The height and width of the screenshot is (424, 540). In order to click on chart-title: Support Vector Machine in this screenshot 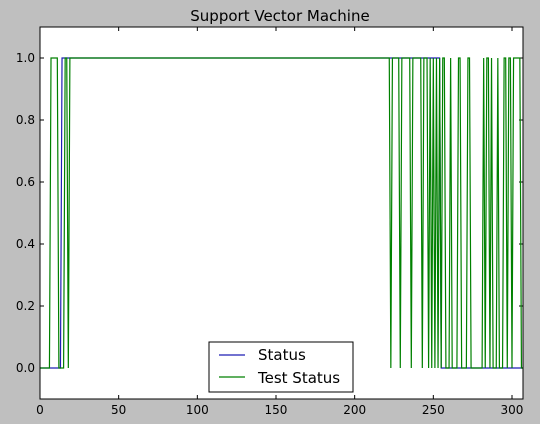, I will do `click(279, 16)`.